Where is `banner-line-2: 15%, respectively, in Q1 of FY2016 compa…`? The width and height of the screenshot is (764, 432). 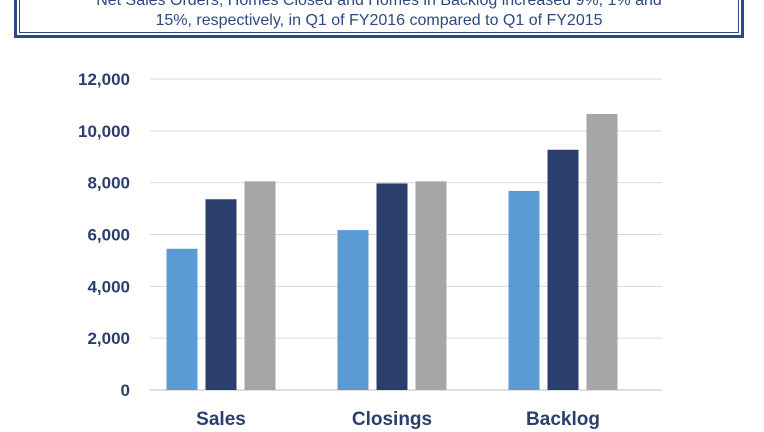 banner-line-2: 15%, respectively, in Q1 of FY2016 compa… is located at coordinates (379, 20).